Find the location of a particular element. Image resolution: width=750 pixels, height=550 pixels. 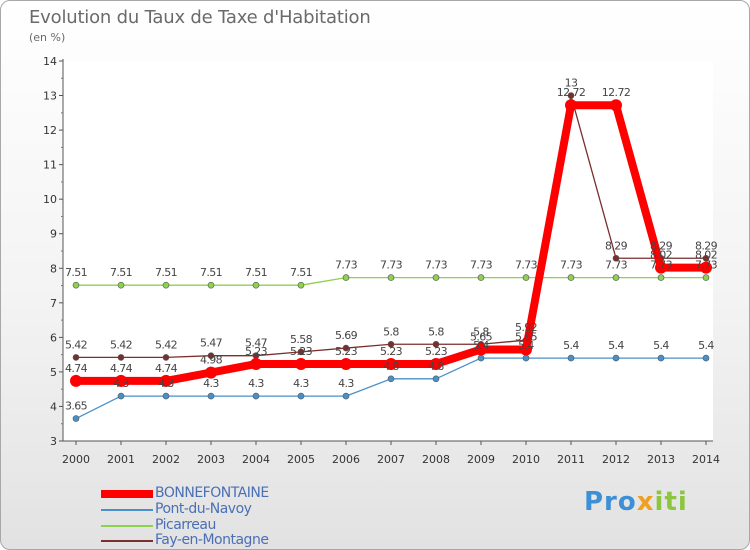

point-fay-en-montagne-2002 is located at coordinates (166, 357).